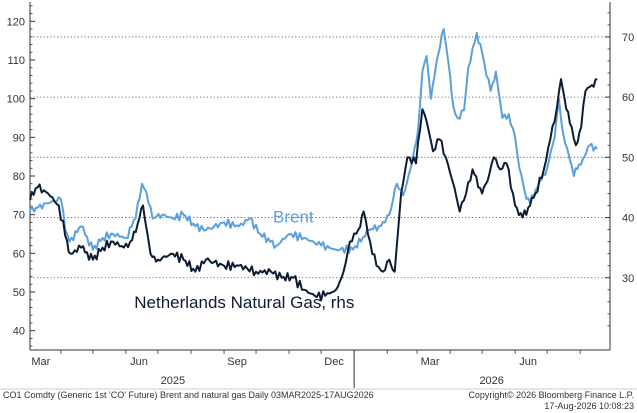  What do you see at coordinates (628, 158) in the screenshot?
I see `right-tick-label: 50` at bounding box center [628, 158].